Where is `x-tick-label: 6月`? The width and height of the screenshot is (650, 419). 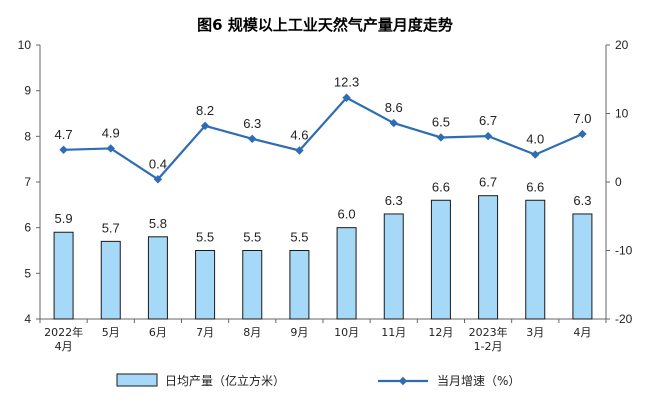
x-tick-label: 6月 is located at coordinates (158, 332).